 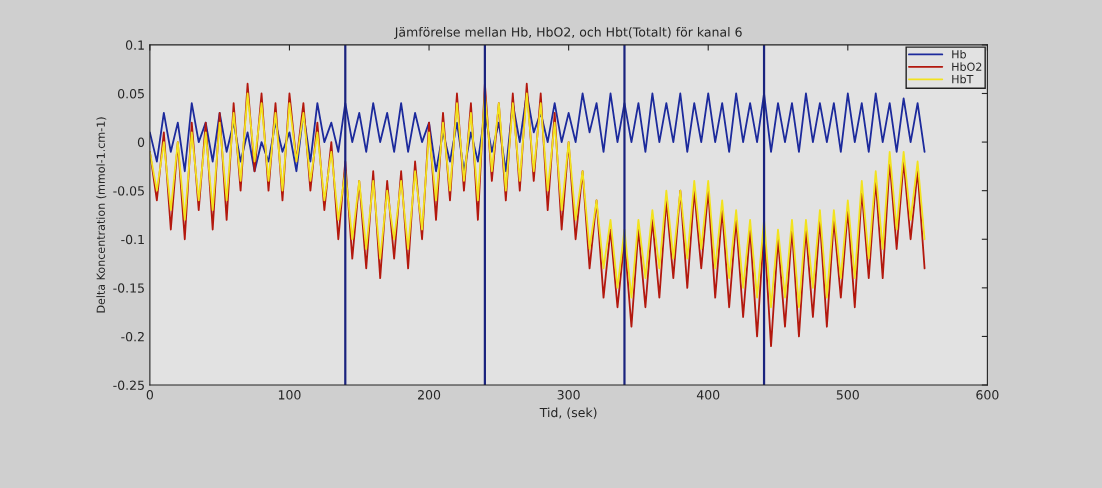 What do you see at coordinates (568, 395) in the screenshot?
I see `x-tick-label: 300` at bounding box center [568, 395].